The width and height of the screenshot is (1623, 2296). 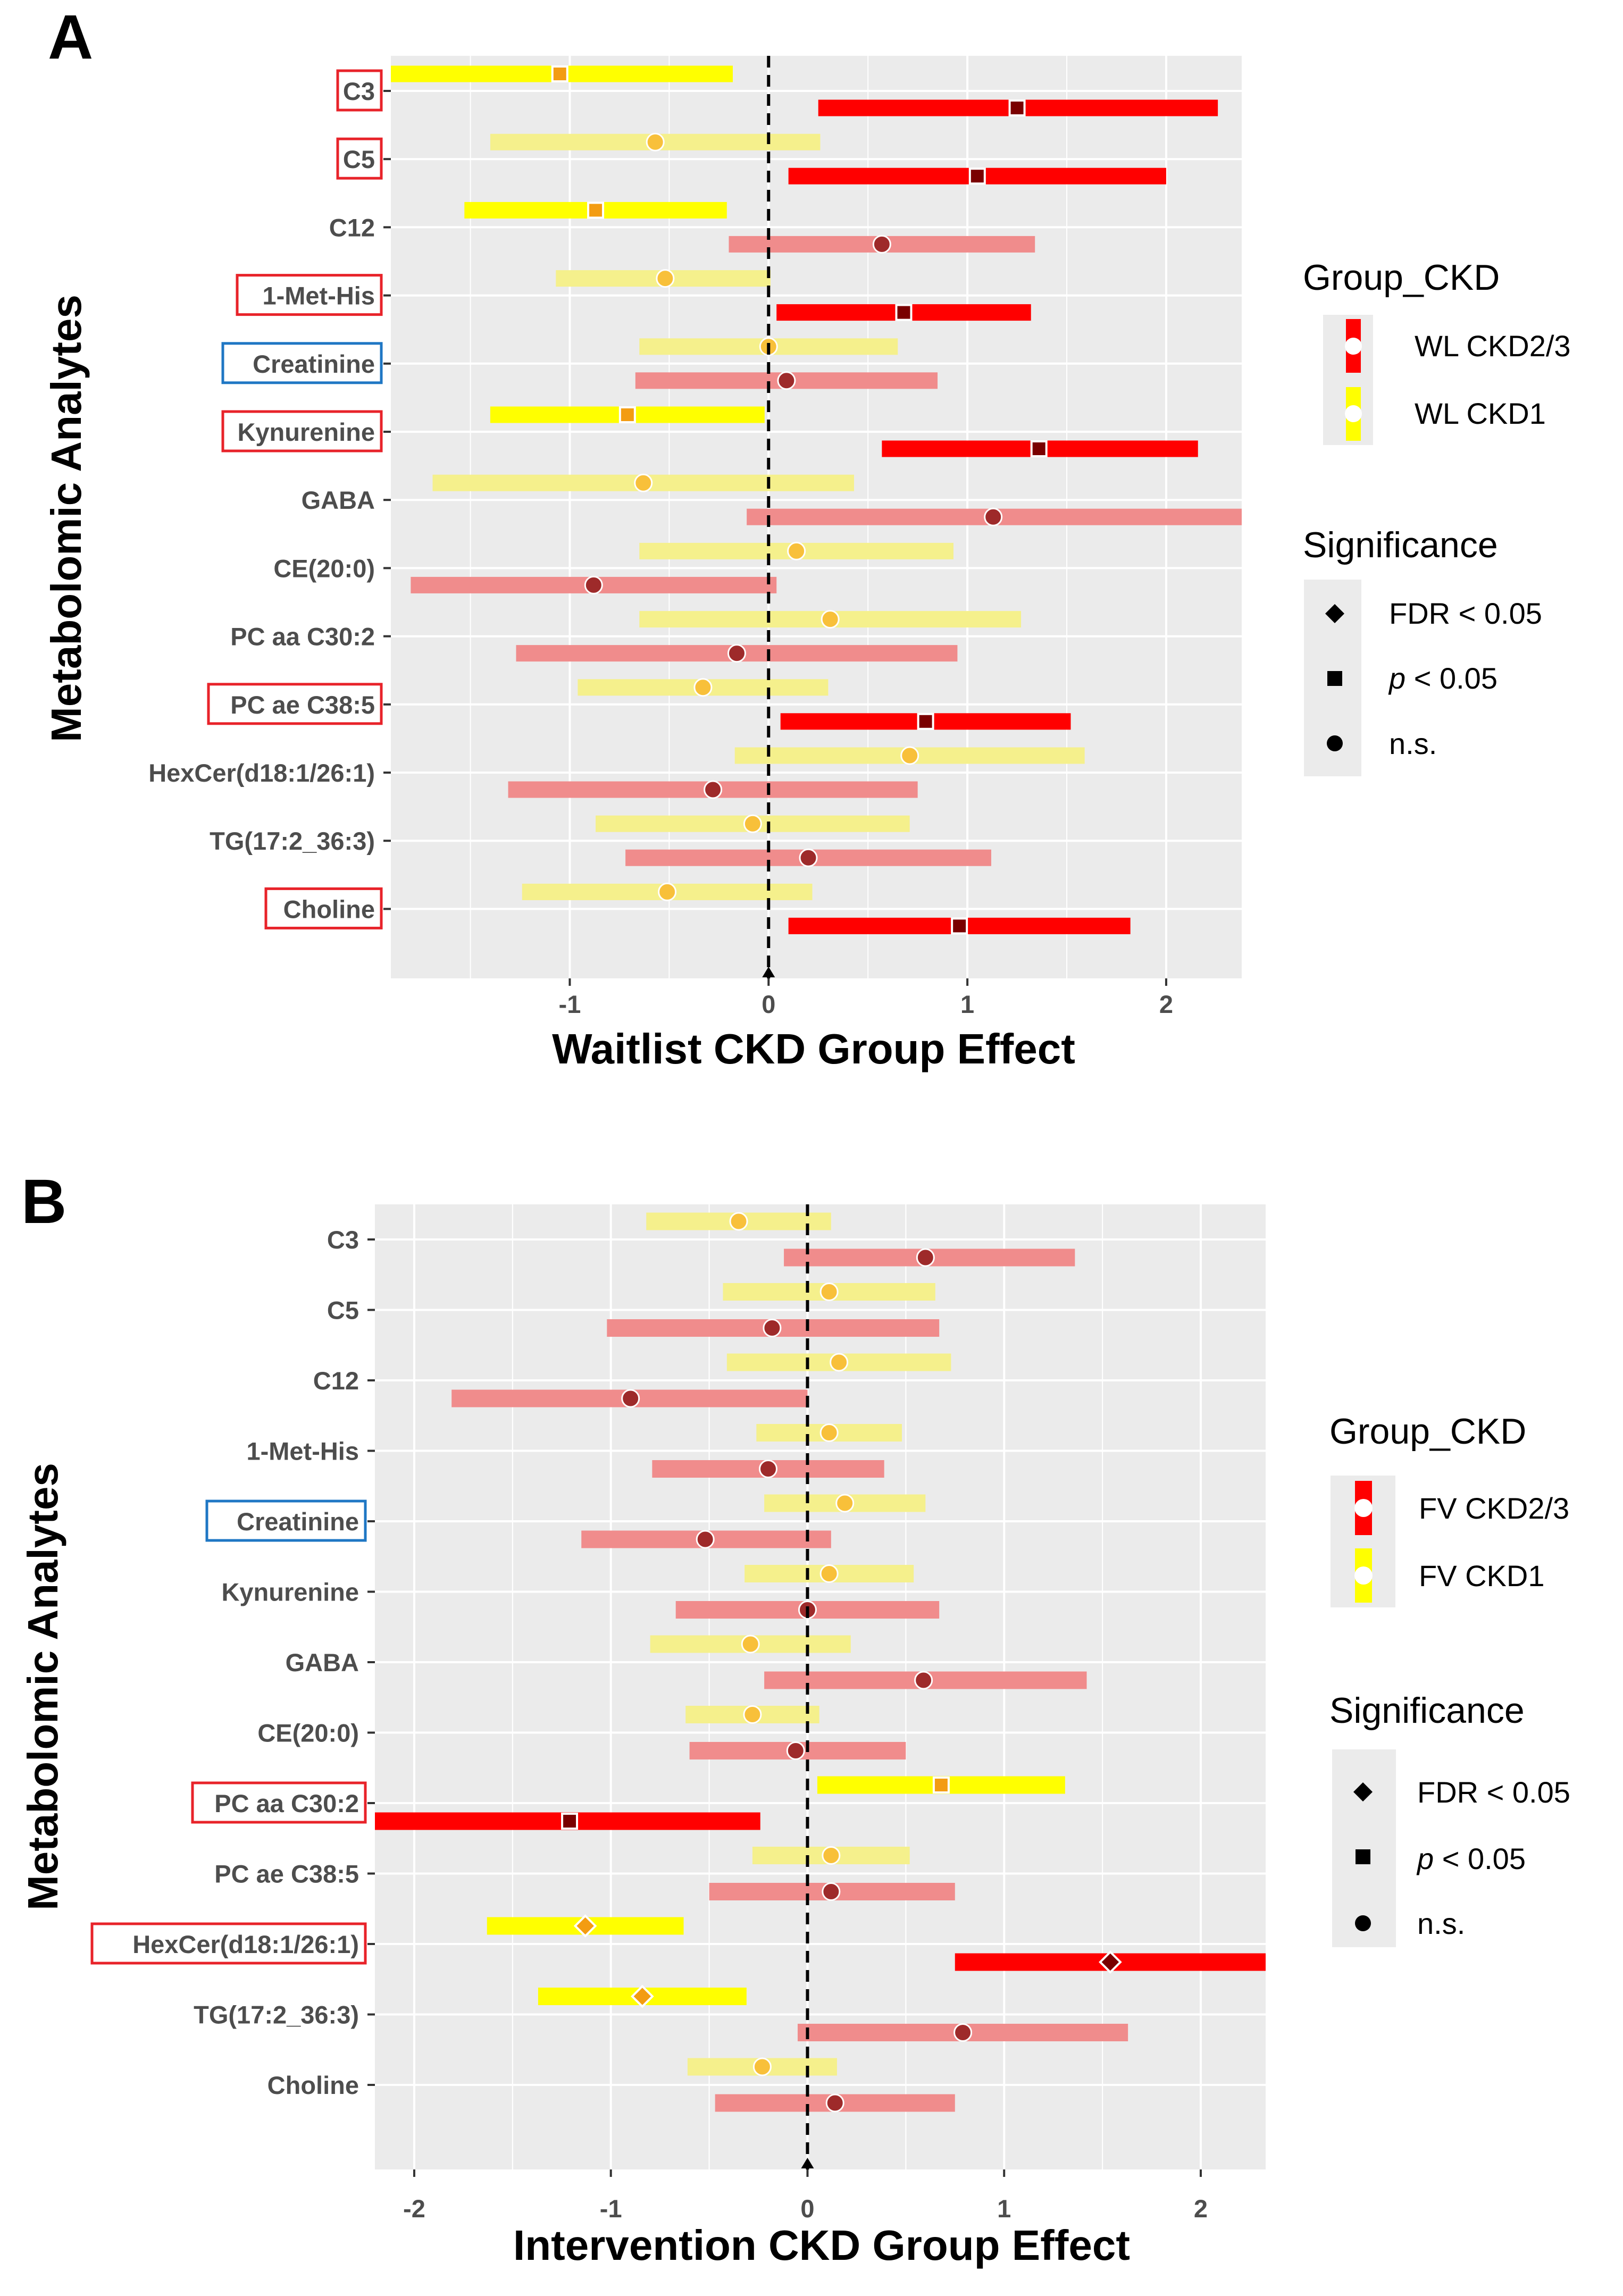 I want to click on panel-b-x-tick-label: 2, so click(x=1201, y=2208).